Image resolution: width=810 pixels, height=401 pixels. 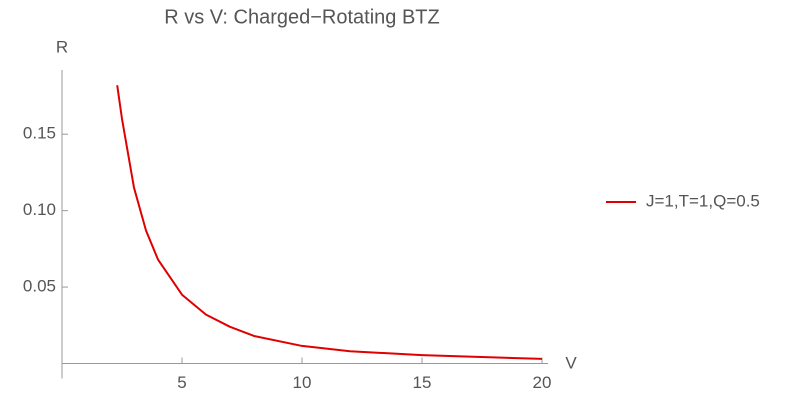 What do you see at coordinates (39, 209) in the screenshot?
I see `y-tick-label: 0.10` at bounding box center [39, 209].